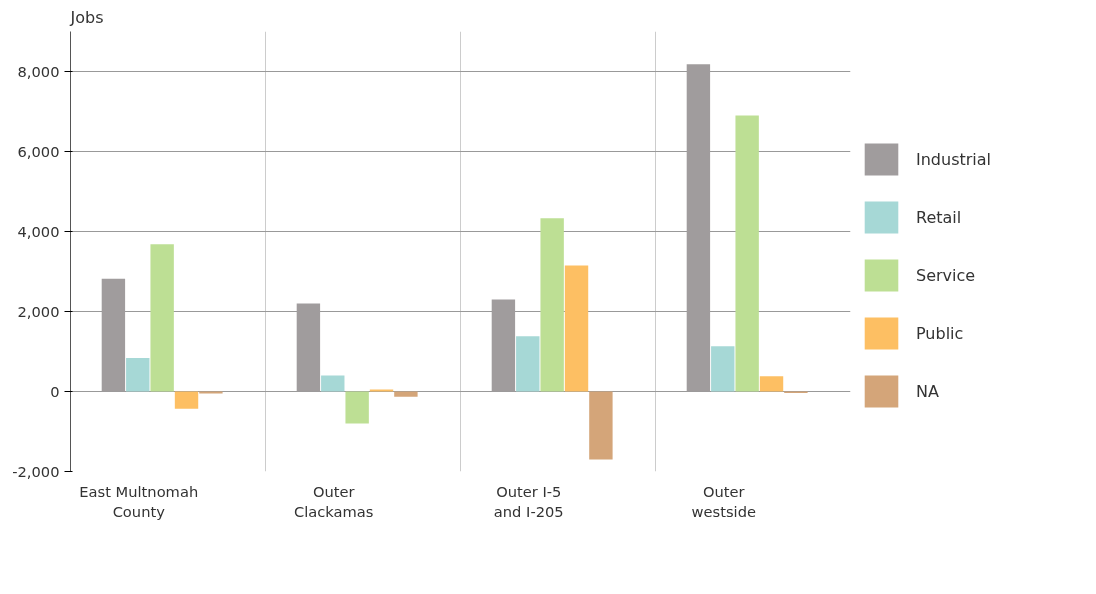 Image resolution: width=1096 pixels, height=594 pixels. Describe the element at coordinates (38, 71) in the screenshot. I see `y-tick-label: 8,000` at that location.